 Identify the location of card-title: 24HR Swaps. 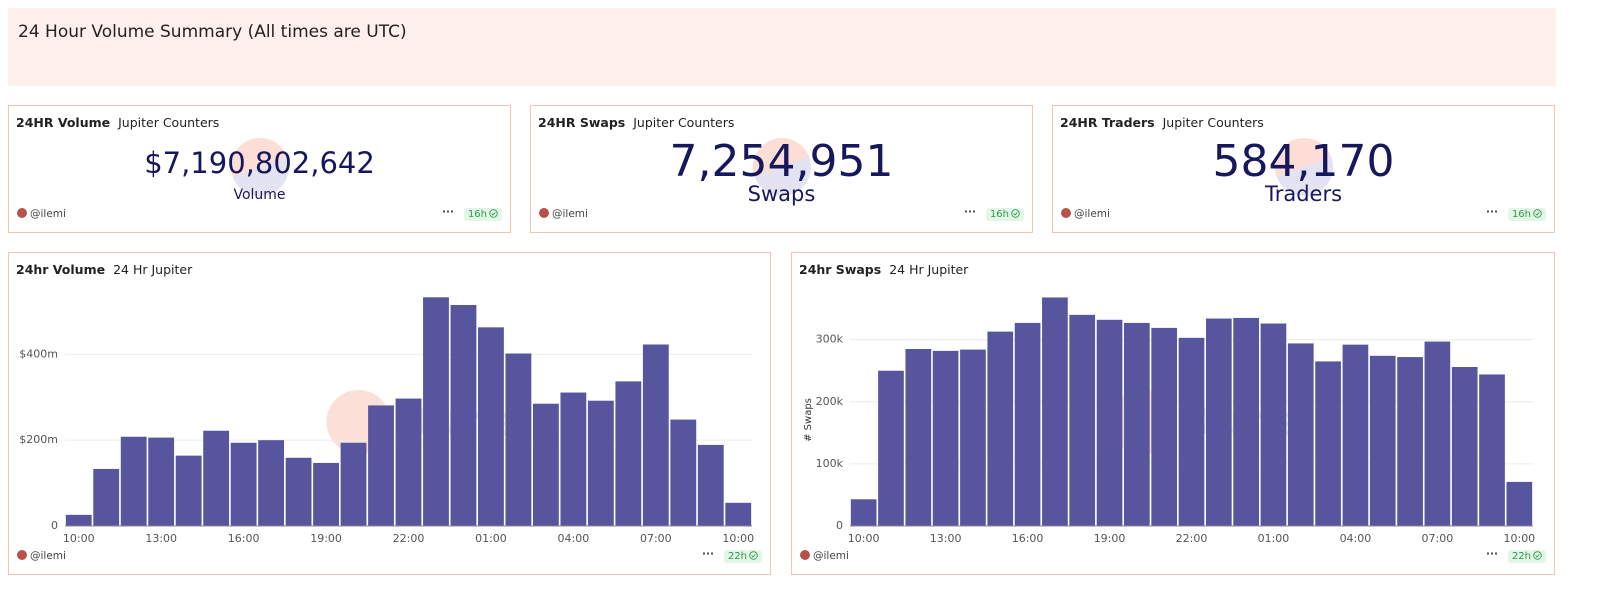
(582, 122).